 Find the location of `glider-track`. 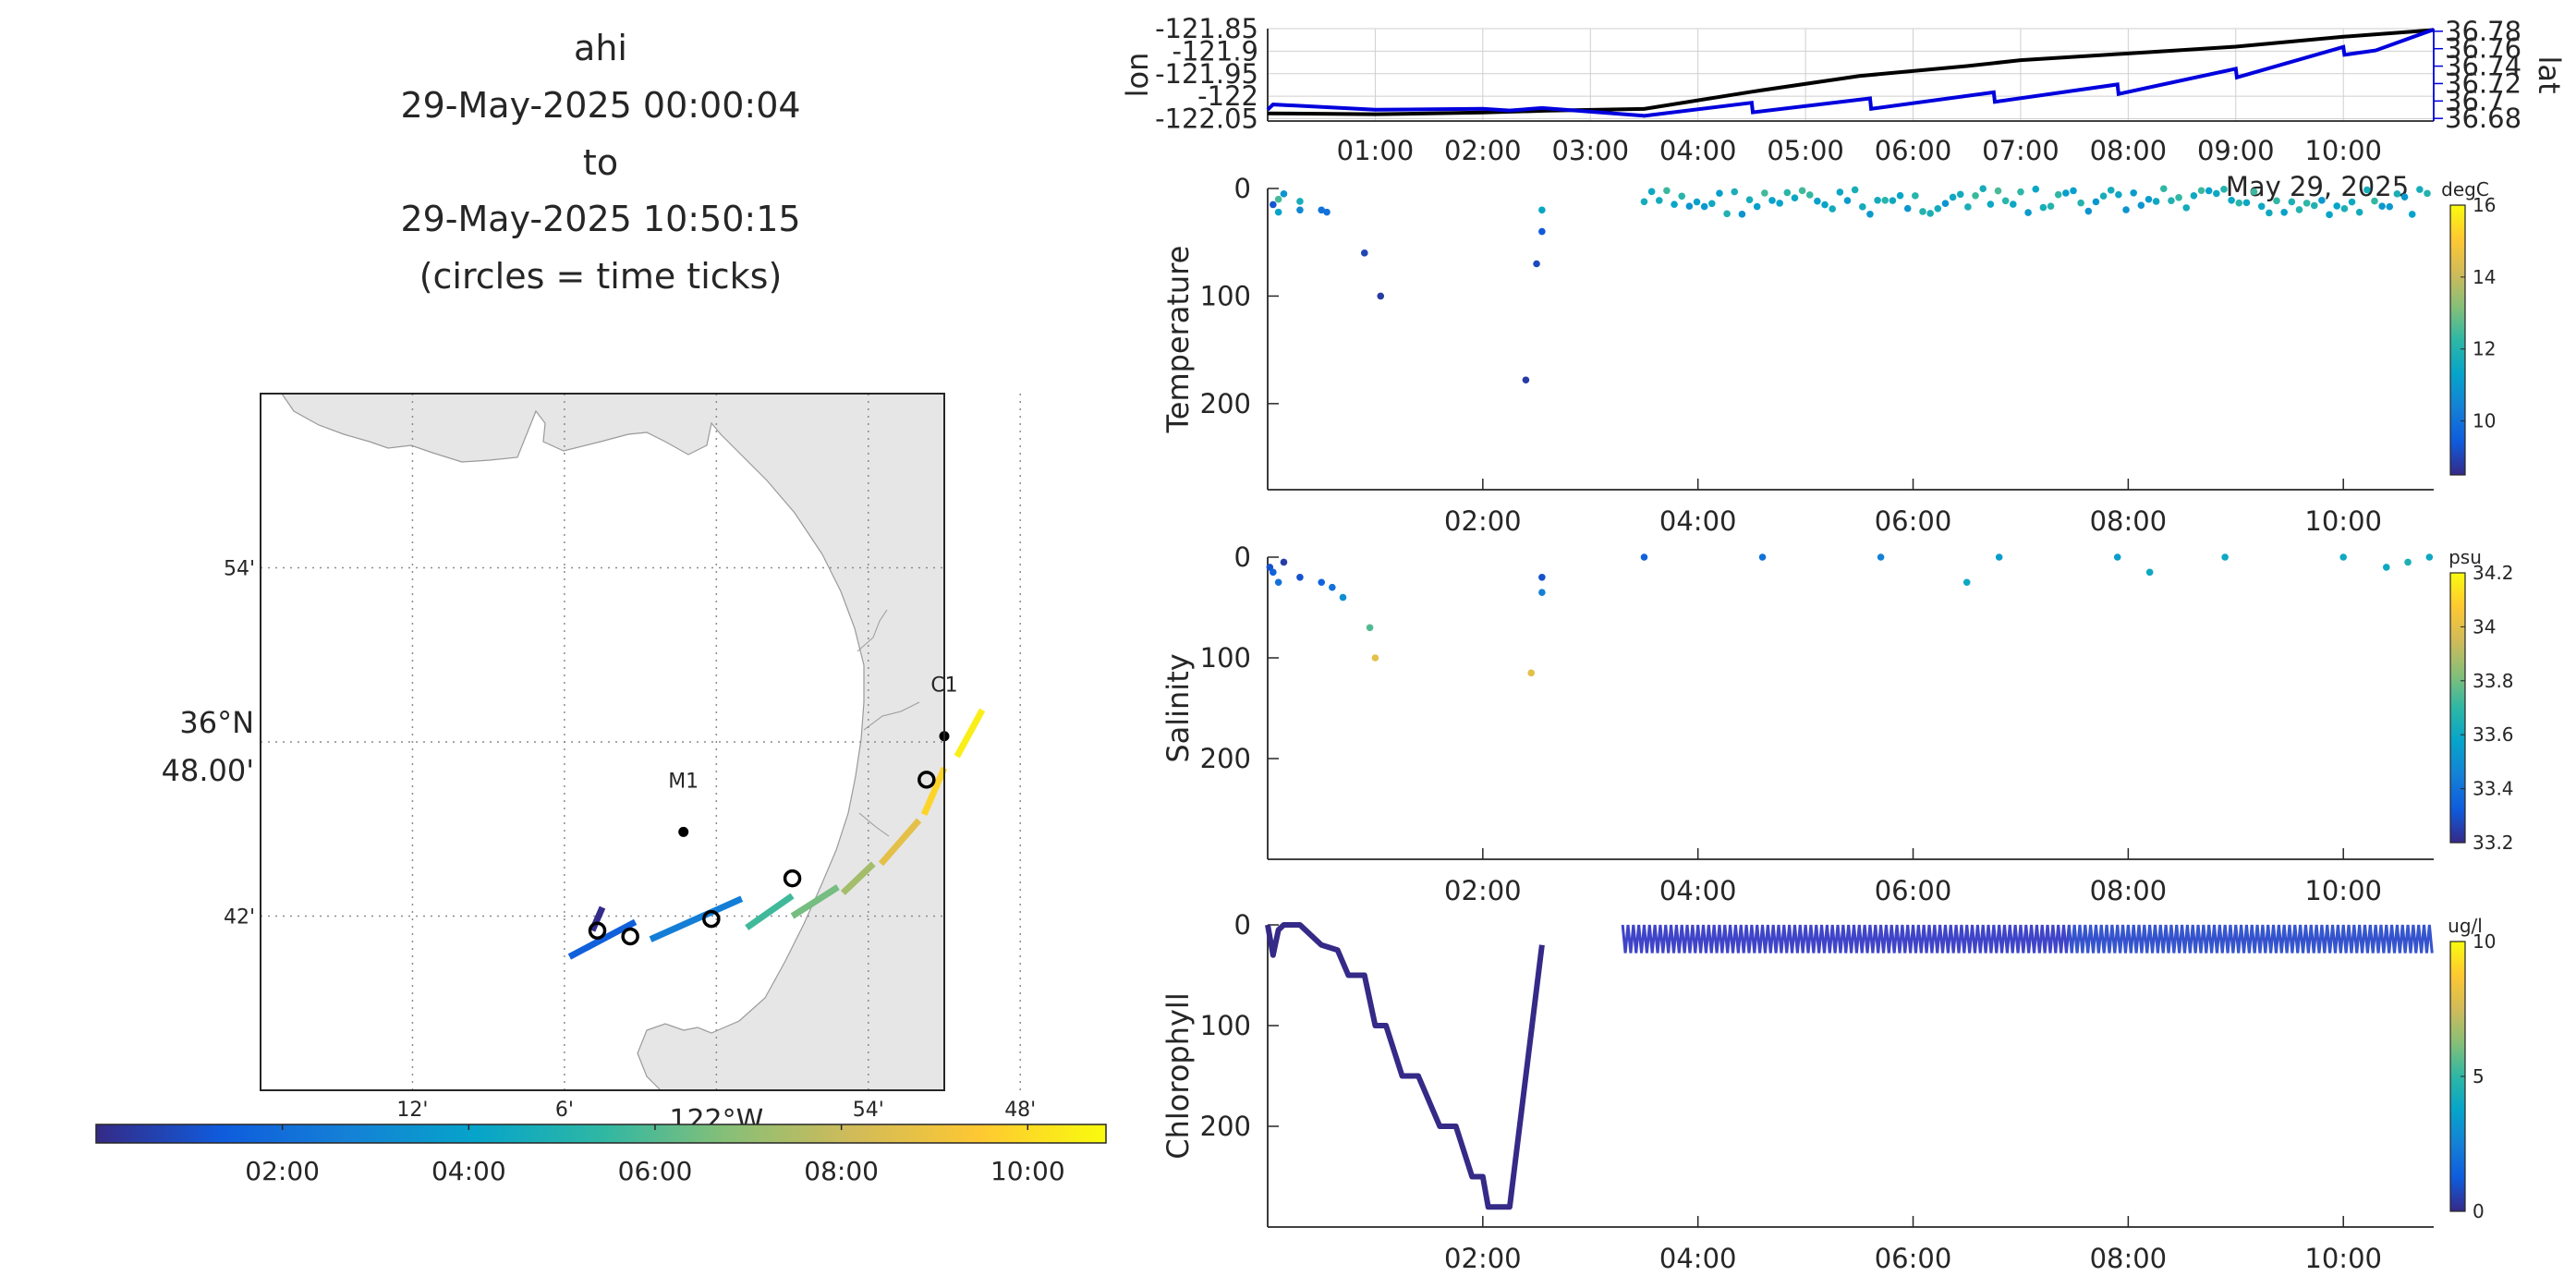

glider-track is located at coordinates (776, 834).